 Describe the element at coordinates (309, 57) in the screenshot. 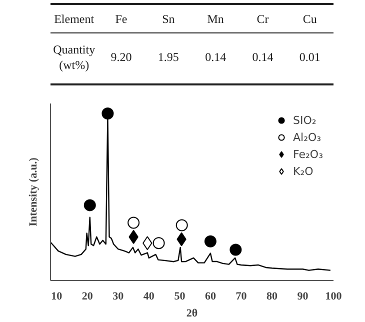

I see `text: 0.01` at that location.